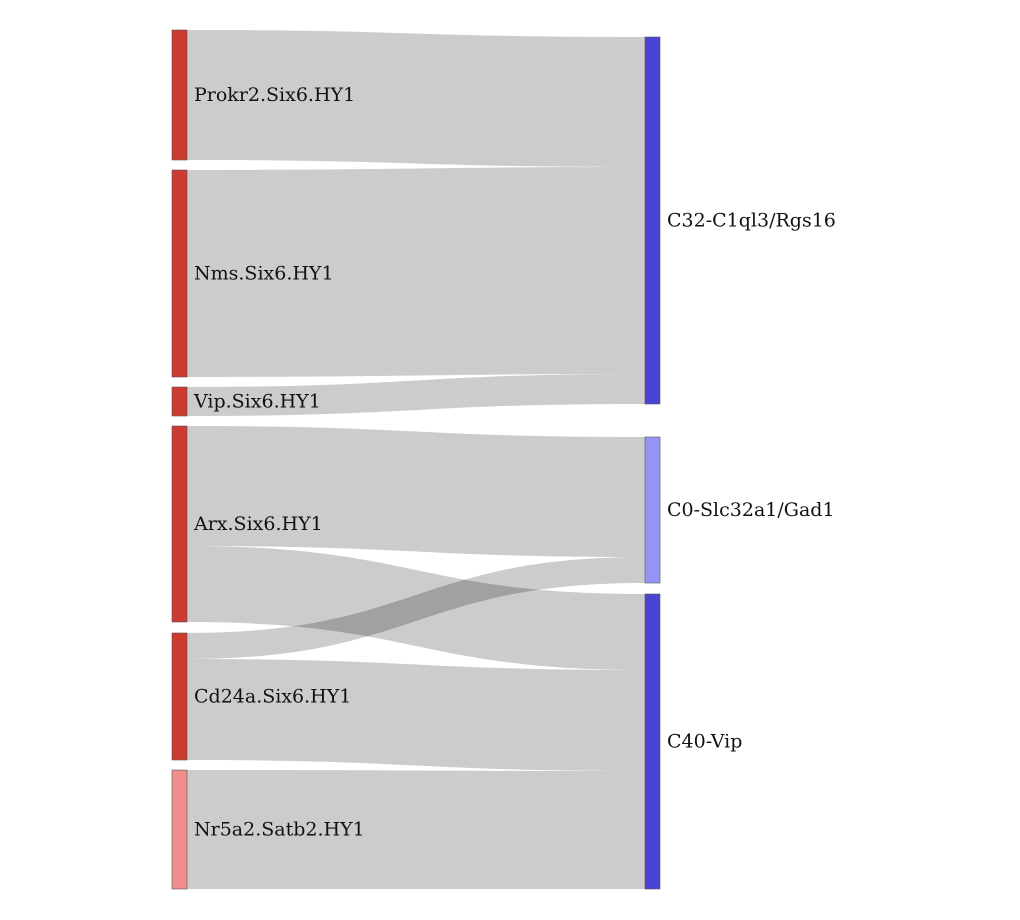 This screenshot has width=1020, height=920. I want to click on node-vip, so click(179, 401).